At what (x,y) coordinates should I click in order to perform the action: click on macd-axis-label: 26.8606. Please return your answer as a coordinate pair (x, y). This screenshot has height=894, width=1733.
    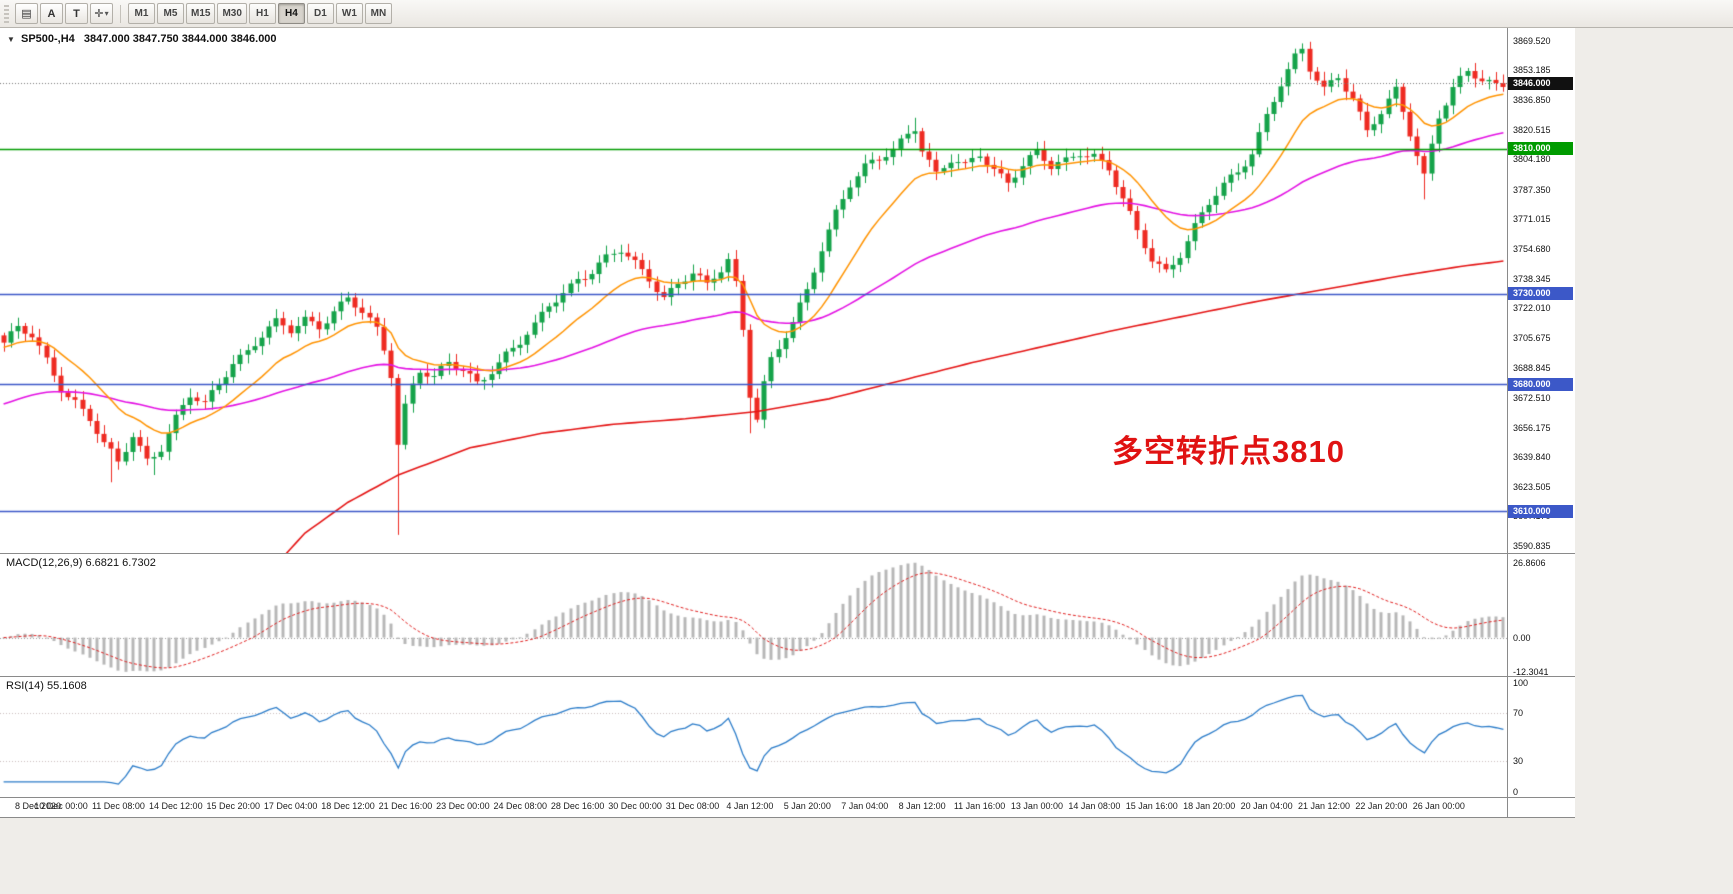
    Looking at the image, I should click on (1529, 562).